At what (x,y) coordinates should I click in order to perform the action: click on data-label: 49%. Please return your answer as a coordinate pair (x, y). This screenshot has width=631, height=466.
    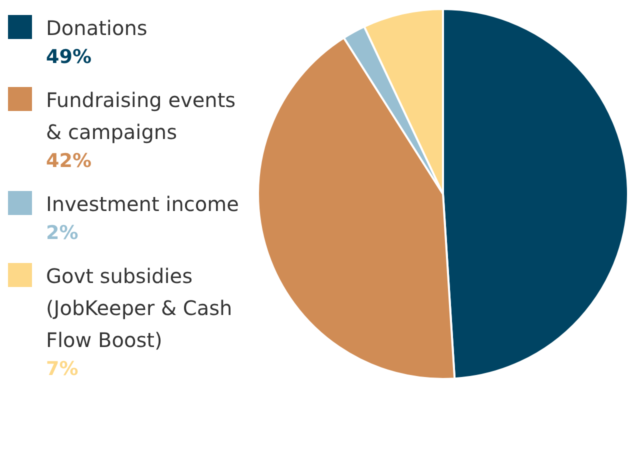
    Looking at the image, I should click on (69, 57).